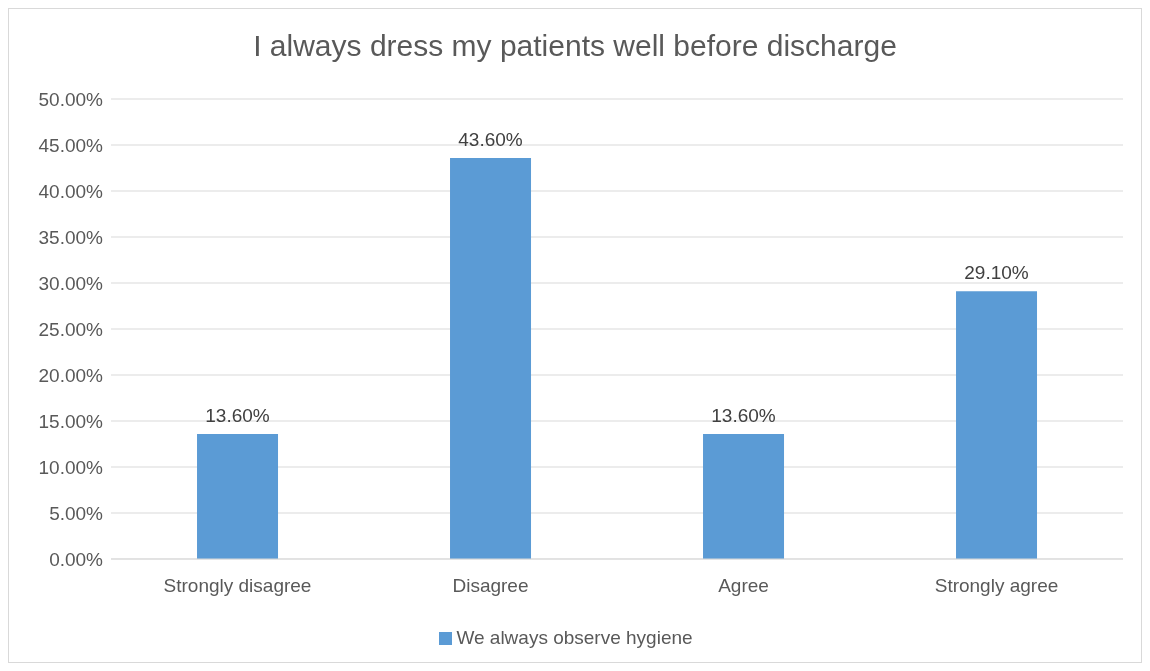  What do you see at coordinates (71, 467) in the screenshot?
I see `y-tick-label: 10.00%` at bounding box center [71, 467].